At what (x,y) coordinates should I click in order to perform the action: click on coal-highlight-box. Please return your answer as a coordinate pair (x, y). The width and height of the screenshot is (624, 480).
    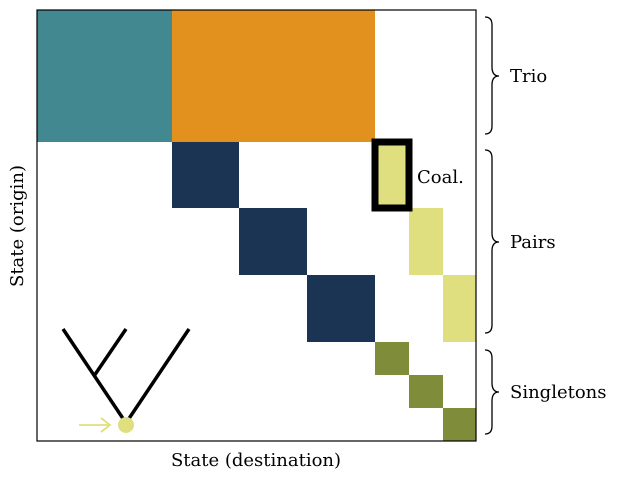
    Looking at the image, I should click on (392, 175).